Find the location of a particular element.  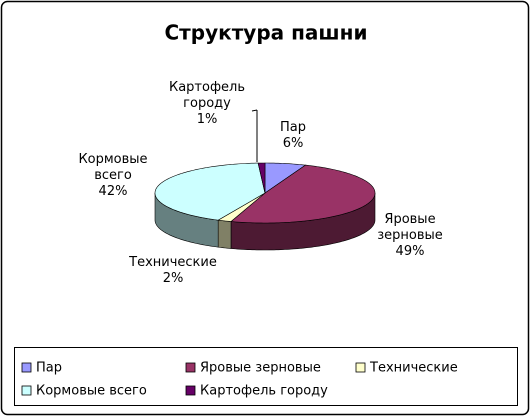

chart-title: Структура пашни is located at coordinates (266, 33).